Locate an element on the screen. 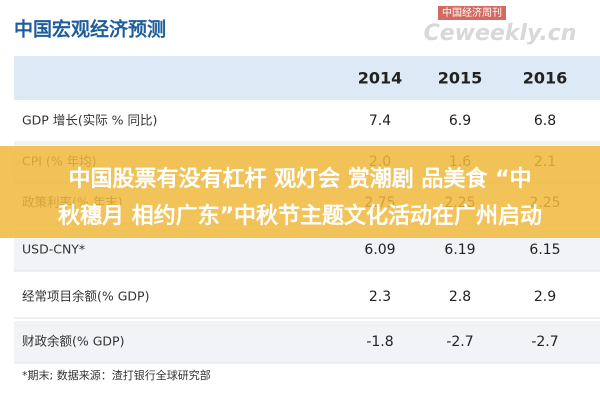 Image resolution: width=600 pixels, height=400 pixels. row-label: GDP 增长(实际 % 同比) is located at coordinates (89, 120).